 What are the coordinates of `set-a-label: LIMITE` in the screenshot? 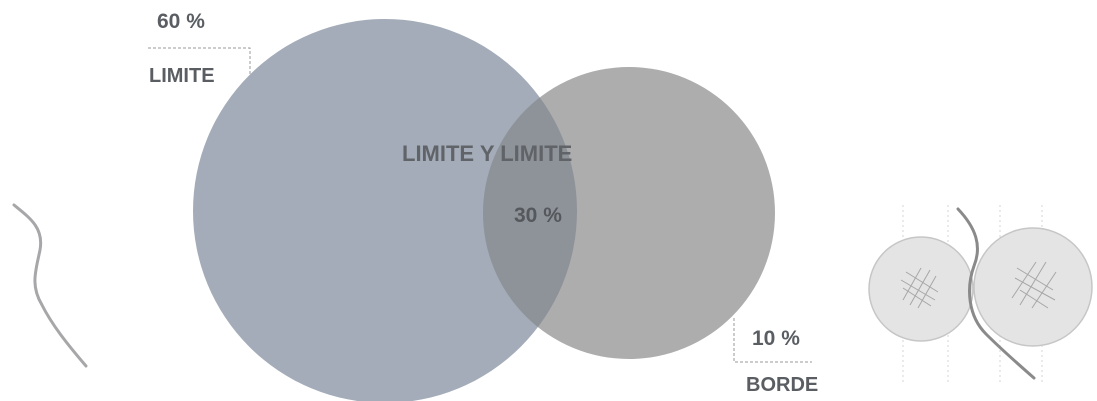 It's located at (182, 76).